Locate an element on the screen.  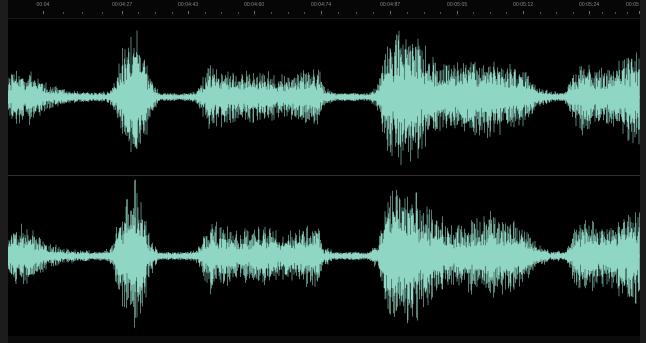
editor-bottom-edge is located at coordinates (324, 339).